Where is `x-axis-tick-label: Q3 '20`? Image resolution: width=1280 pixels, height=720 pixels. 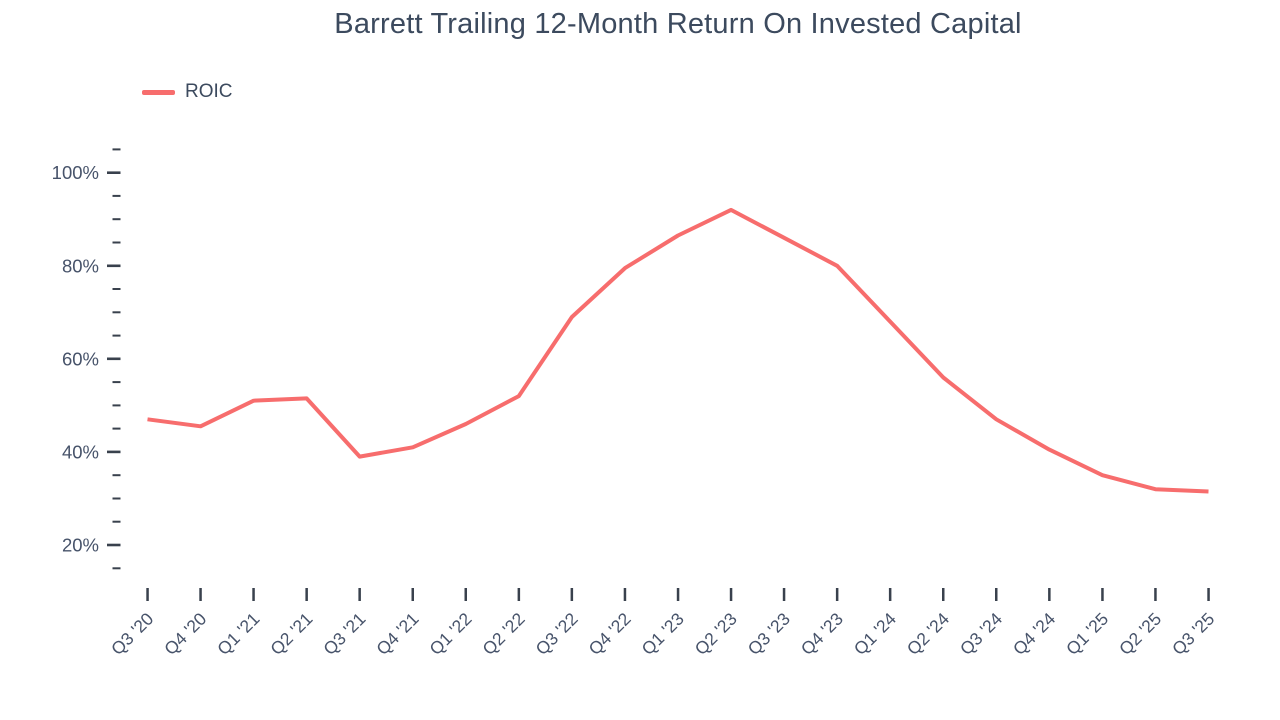 x-axis-tick-label: Q3 '20 is located at coordinates (132, 633).